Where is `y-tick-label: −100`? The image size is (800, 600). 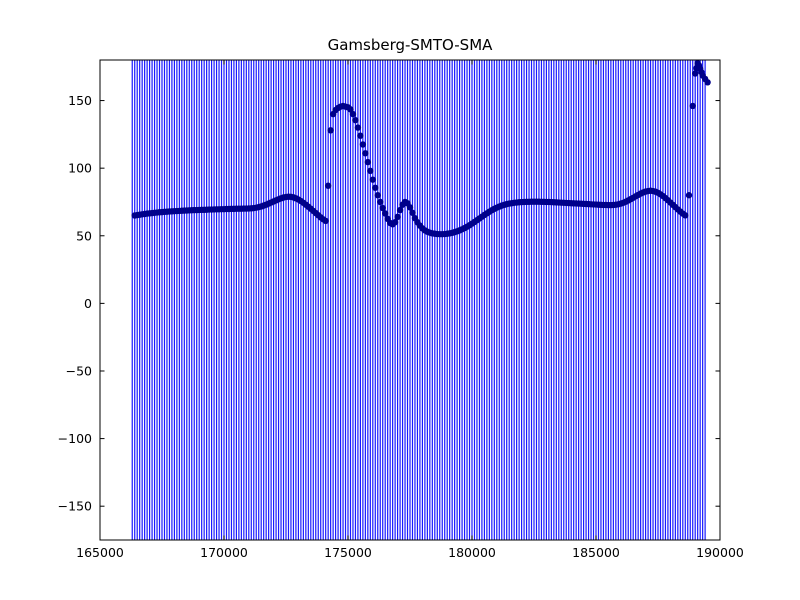 y-tick-label: −100 is located at coordinates (75, 438).